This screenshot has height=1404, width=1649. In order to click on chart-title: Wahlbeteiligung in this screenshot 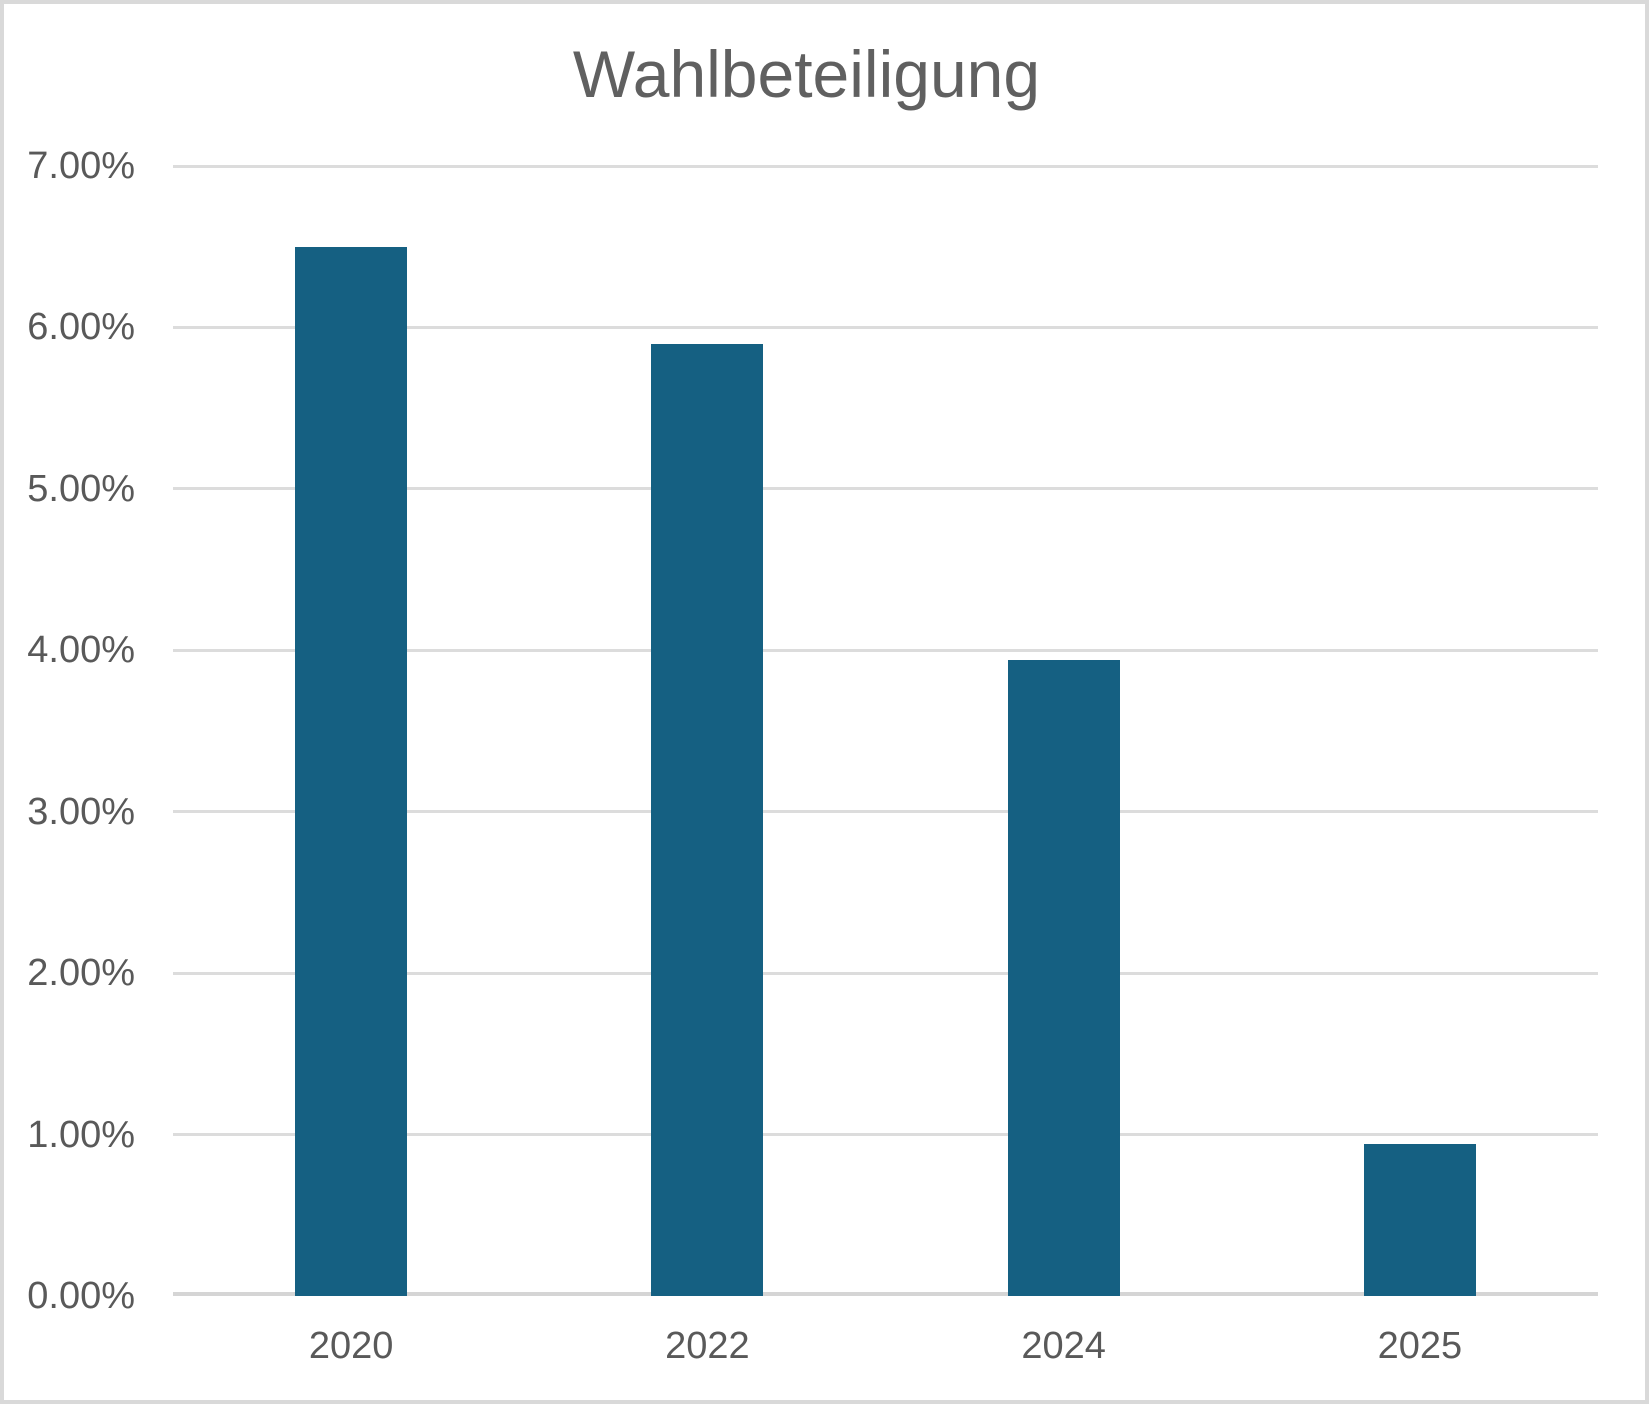, I will do `click(806, 74)`.